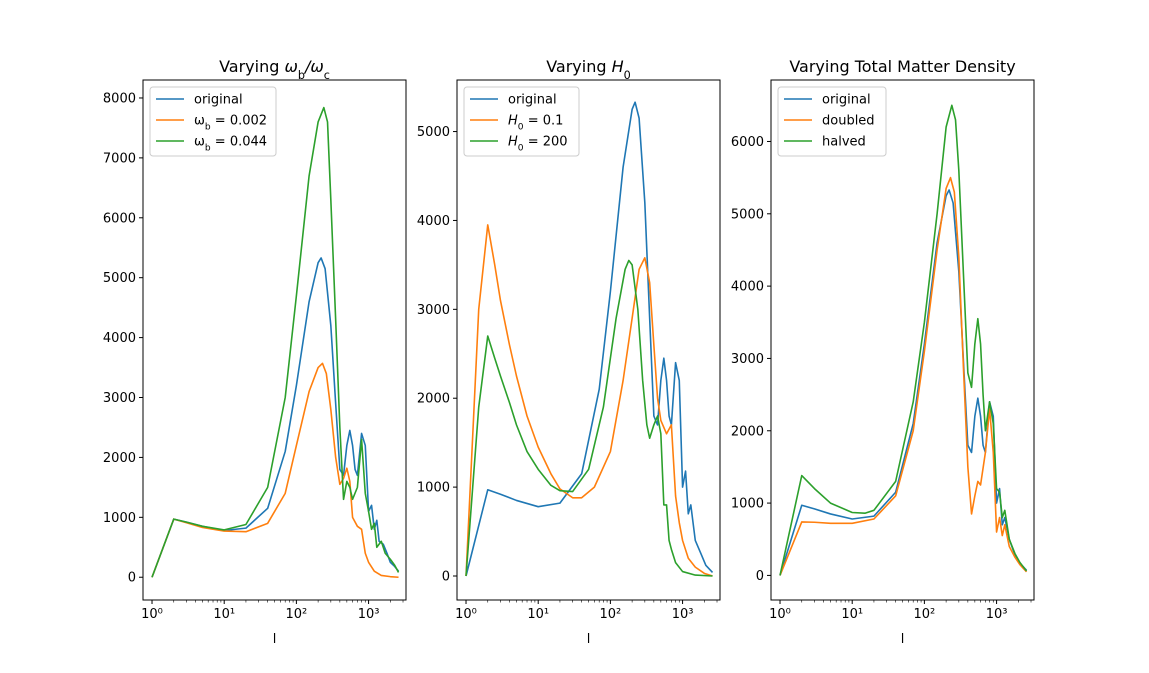  I want to click on chart-title: Varying ωb/ωc, so click(274, 69).